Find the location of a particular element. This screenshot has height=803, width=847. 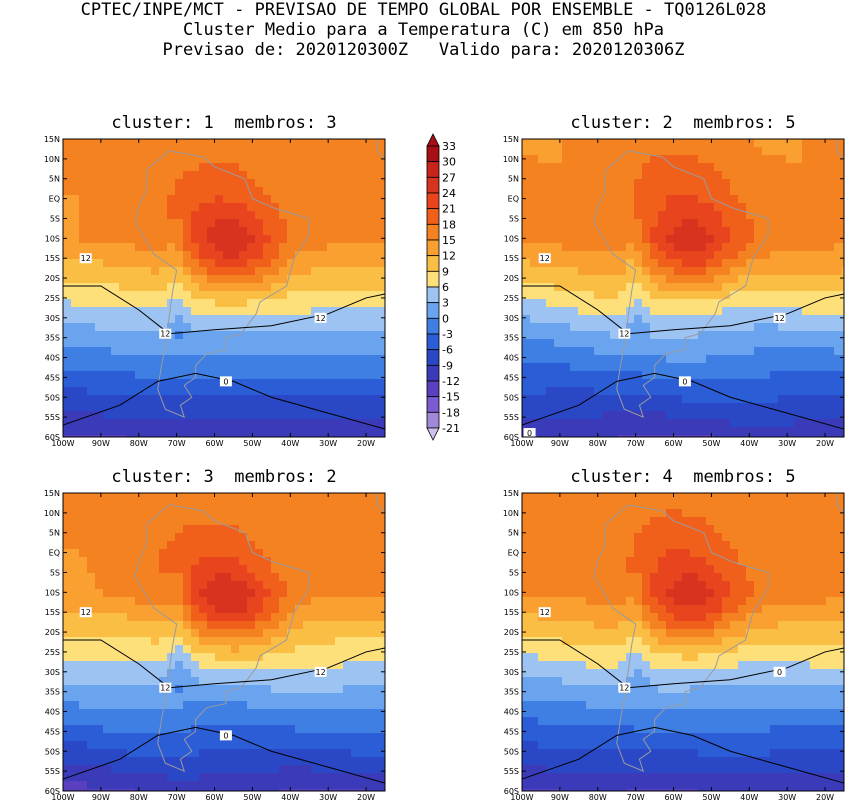

colorbar-label: -15 is located at coordinates (451, 397).